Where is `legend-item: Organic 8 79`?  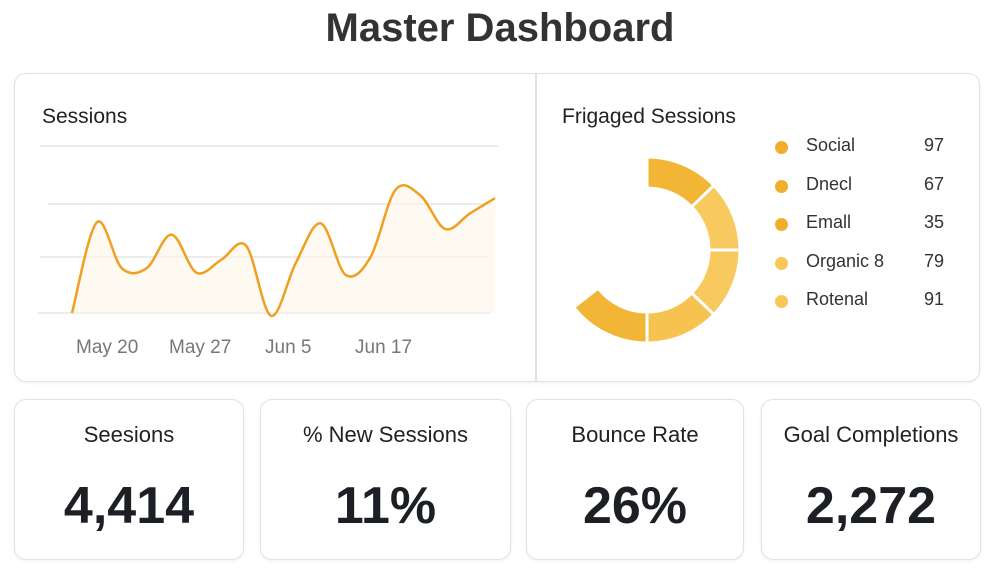
legend-item: Organic 8 79 is located at coordinates (860, 267).